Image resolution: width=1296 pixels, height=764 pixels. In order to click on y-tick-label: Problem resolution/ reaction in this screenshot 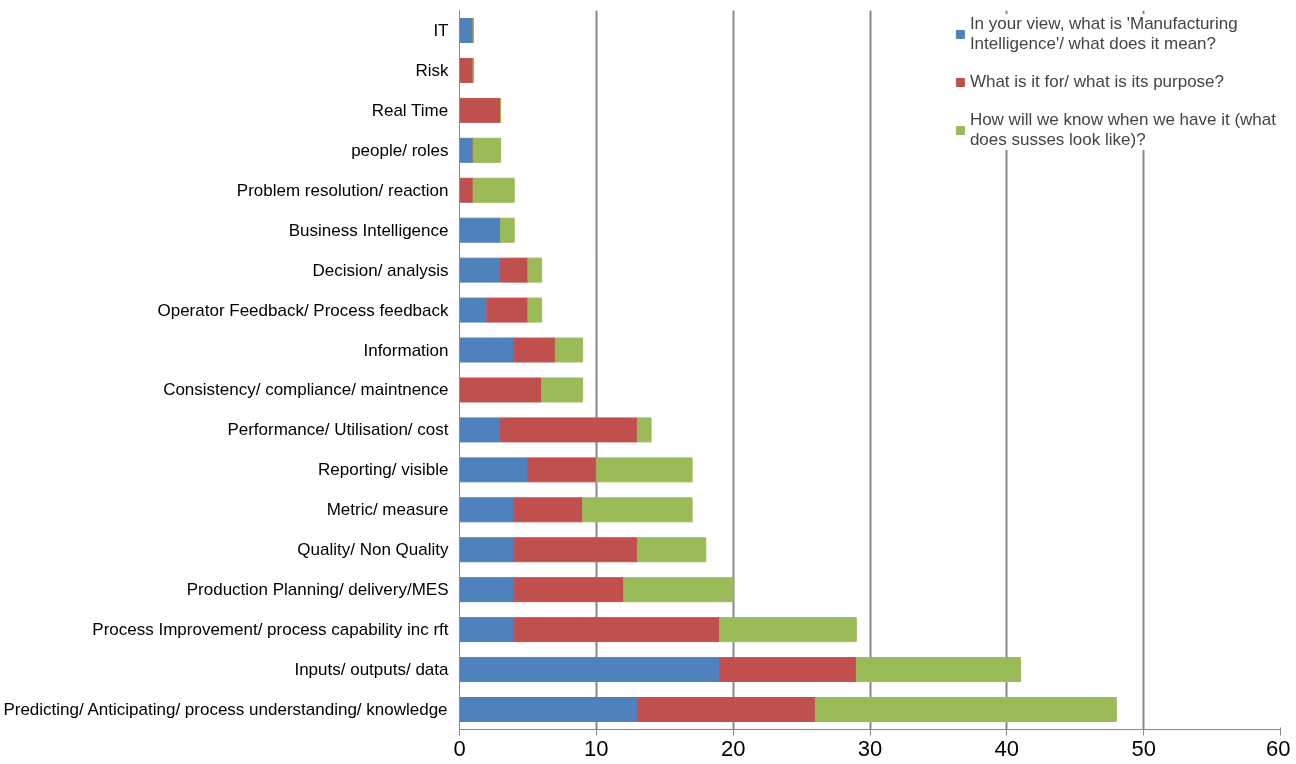, I will do `click(342, 190)`.